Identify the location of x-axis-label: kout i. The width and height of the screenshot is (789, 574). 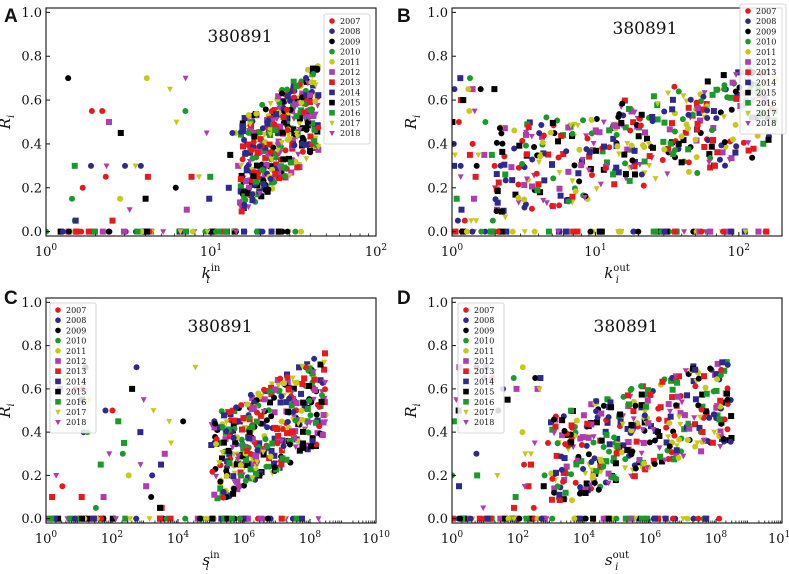
(617, 274).